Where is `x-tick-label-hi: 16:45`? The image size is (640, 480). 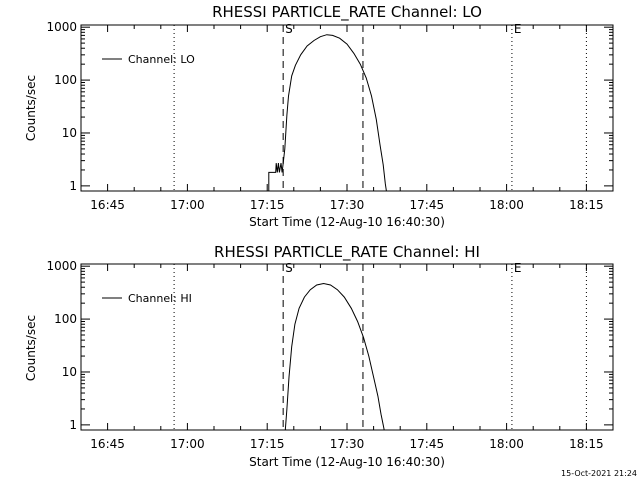 x-tick-label-hi: 16:45 is located at coordinates (107, 444).